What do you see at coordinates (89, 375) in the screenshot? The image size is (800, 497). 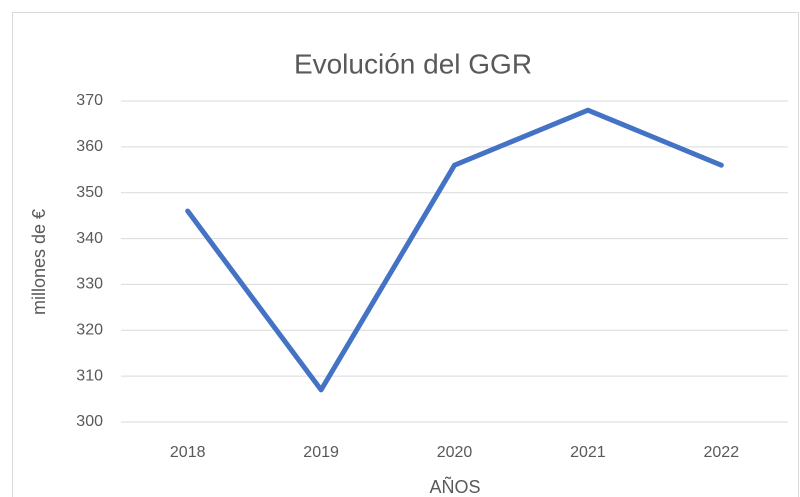 I see `y-tick-label: 310` at bounding box center [89, 375].